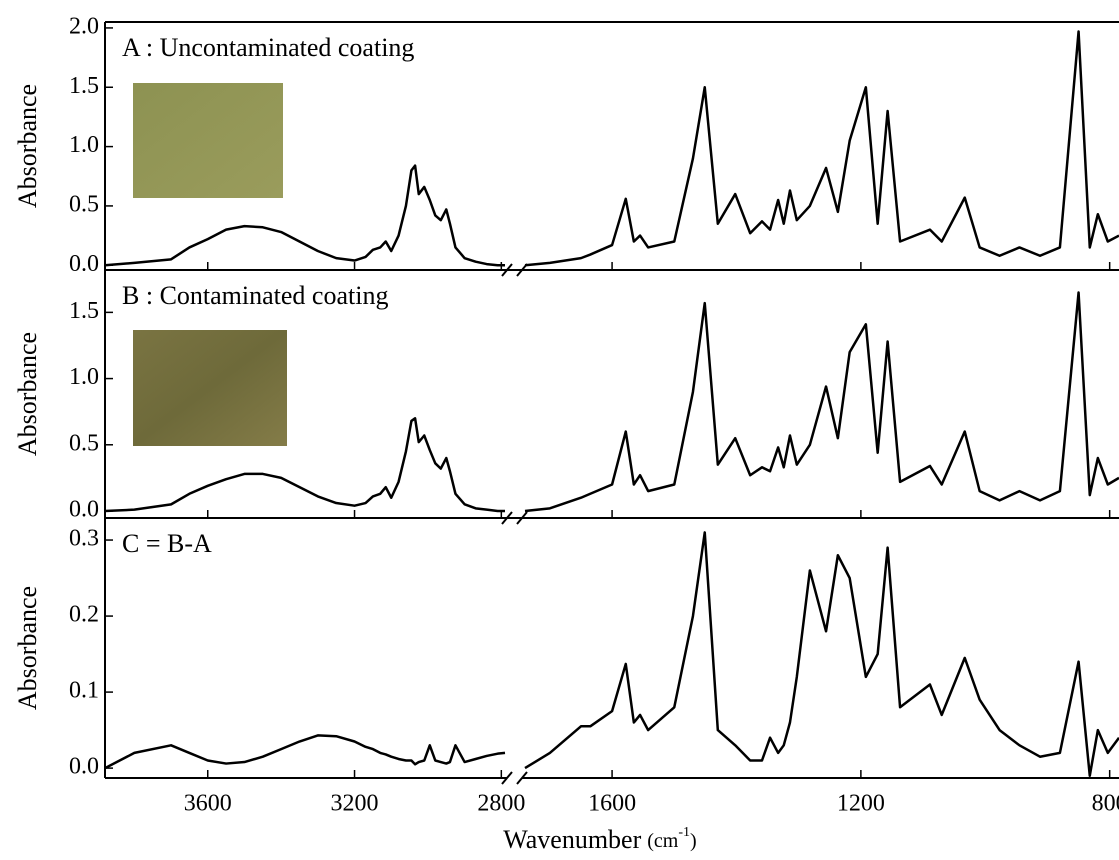  Describe the element at coordinates (268, 47) in the screenshot. I see `panel-label: A : Uncontaminated coating` at that location.